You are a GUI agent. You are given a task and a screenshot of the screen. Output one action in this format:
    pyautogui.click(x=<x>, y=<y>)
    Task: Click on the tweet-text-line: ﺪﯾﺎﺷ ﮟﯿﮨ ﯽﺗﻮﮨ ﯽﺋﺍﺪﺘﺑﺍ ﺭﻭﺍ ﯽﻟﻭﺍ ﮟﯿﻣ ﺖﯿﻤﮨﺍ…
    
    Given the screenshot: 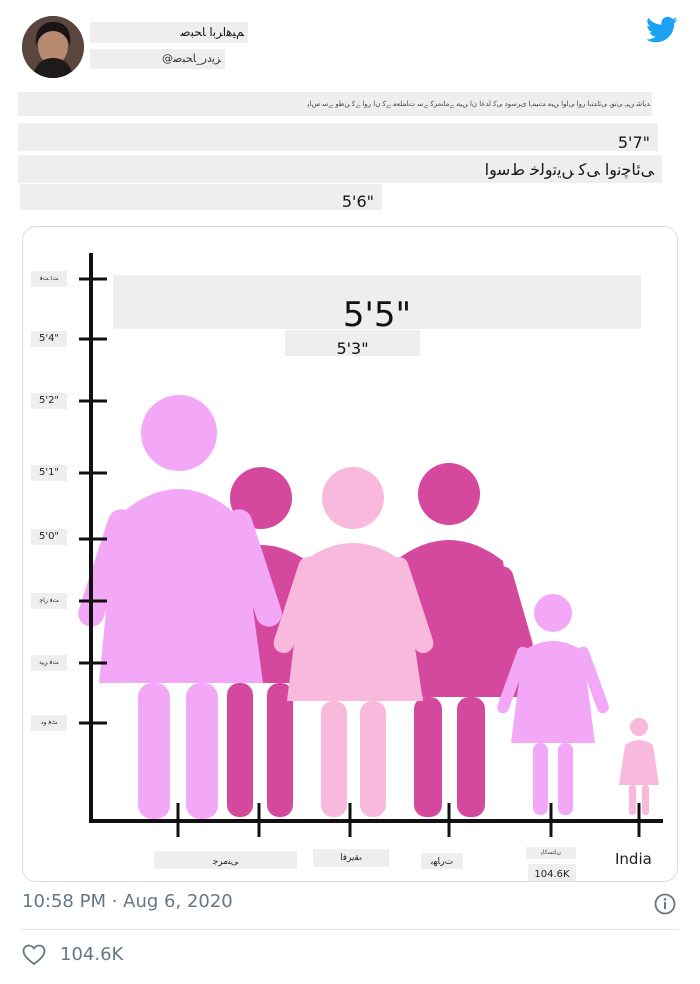 What is the action you would take?
    pyautogui.click(x=335, y=104)
    